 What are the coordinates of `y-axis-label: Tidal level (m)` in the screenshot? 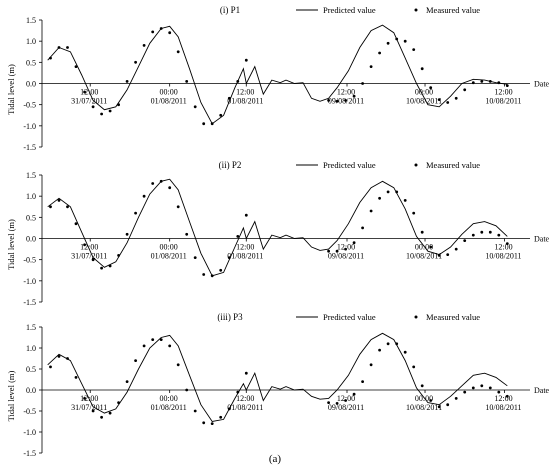 It's located at (11, 89).